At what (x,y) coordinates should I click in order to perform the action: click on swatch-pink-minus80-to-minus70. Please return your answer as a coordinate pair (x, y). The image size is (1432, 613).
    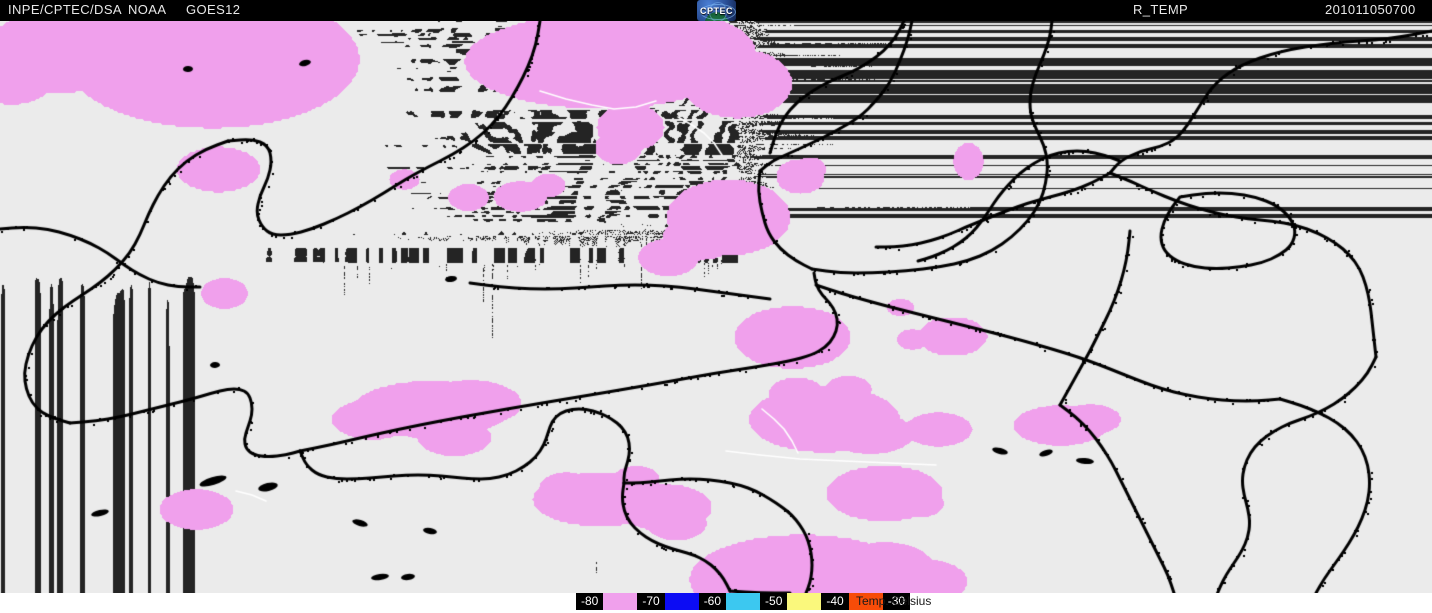
    Looking at the image, I should click on (620, 601).